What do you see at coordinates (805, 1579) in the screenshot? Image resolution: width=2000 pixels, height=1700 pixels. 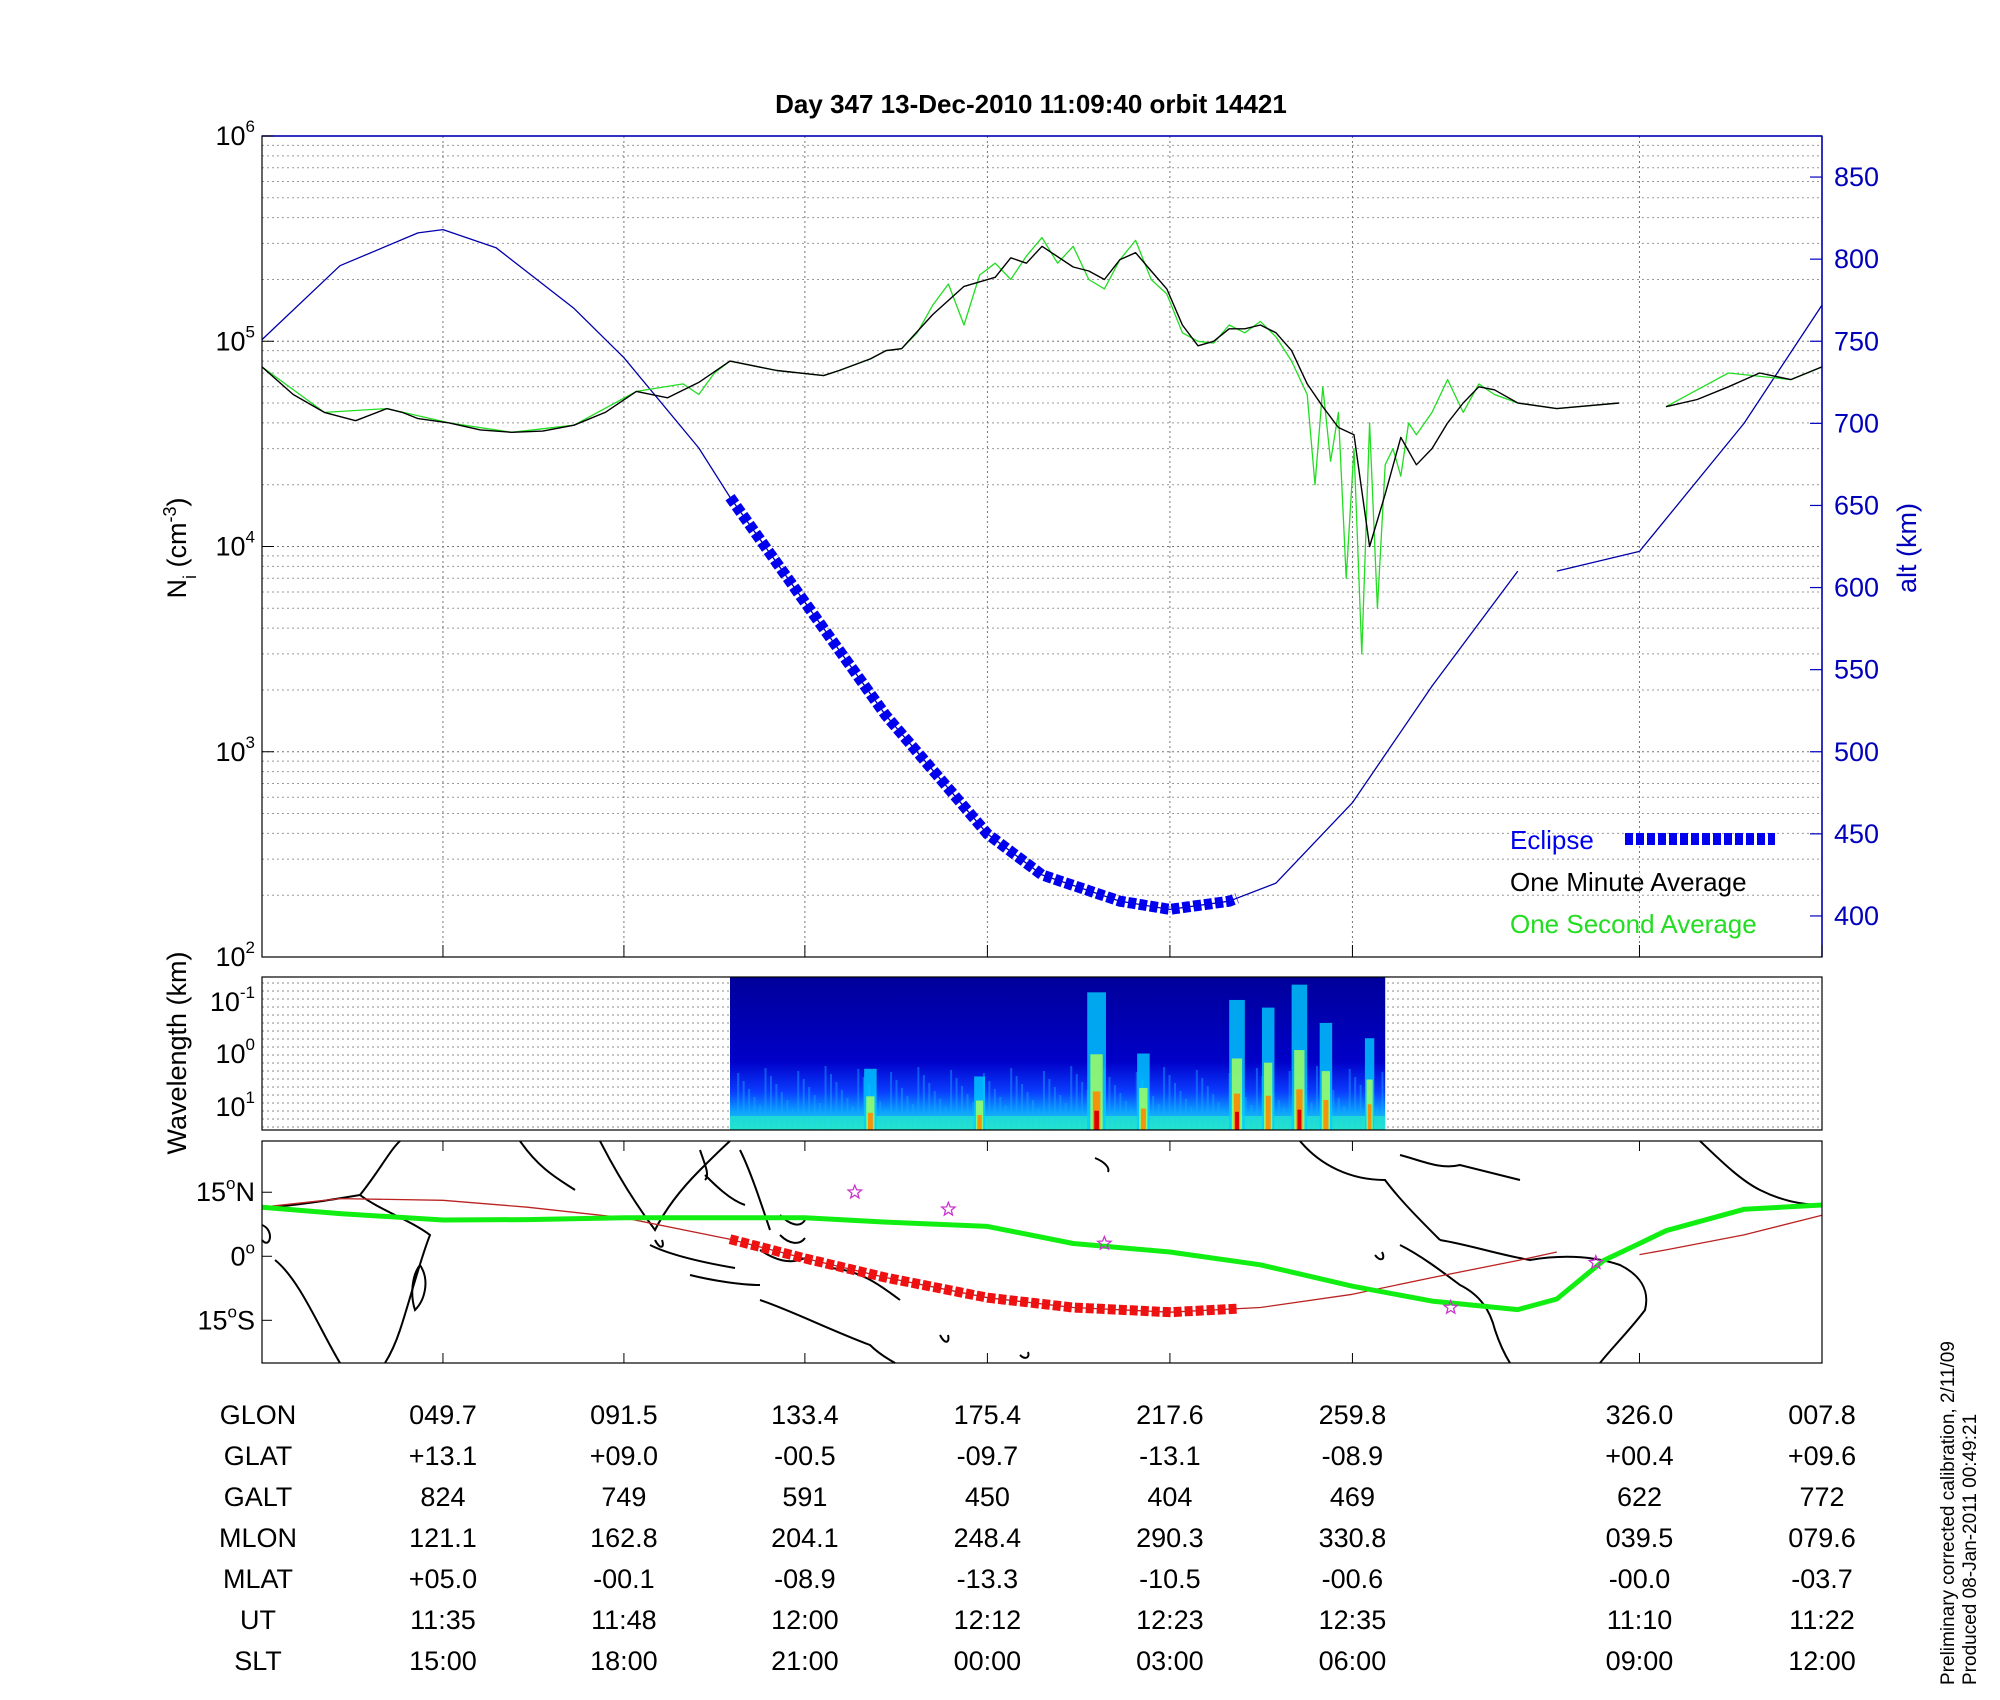 I see `table-cell: -08.9` at bounding box center [805, 1579].